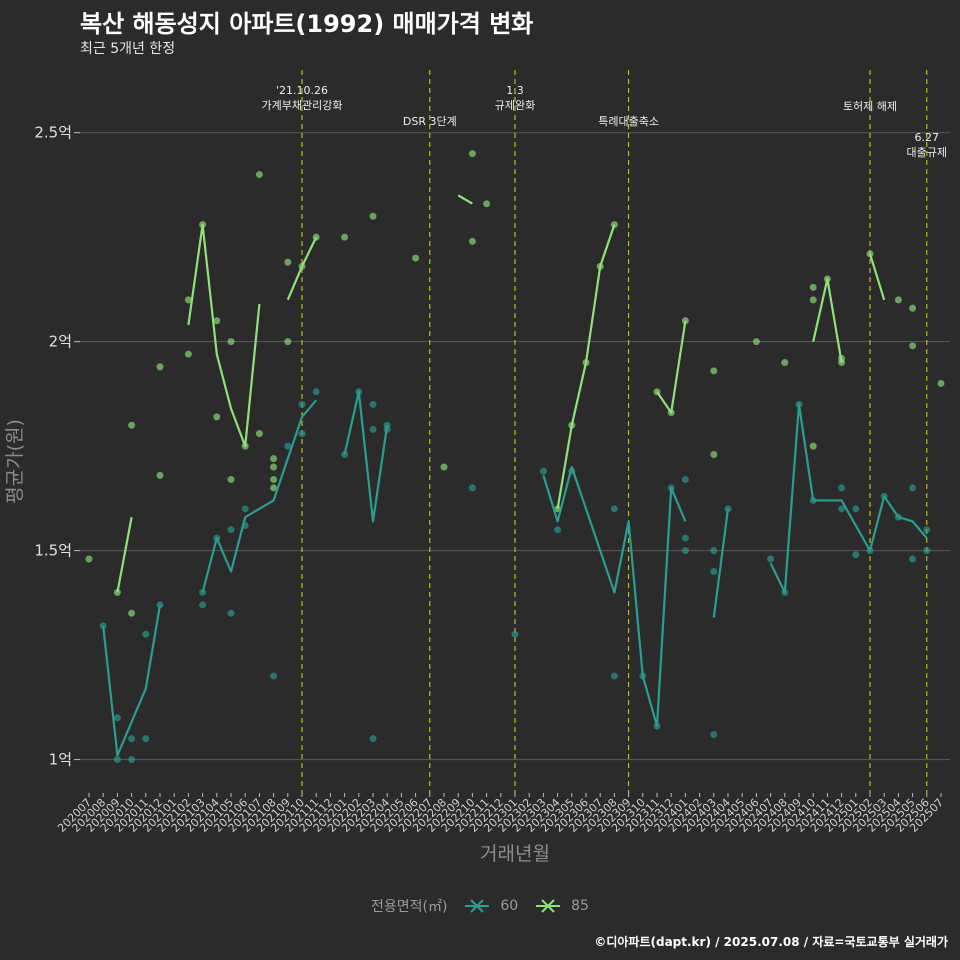 This screenshot has width=960, height=960. What do you see at coordinates (509, 906) in the screenshot?
I see `legend-label-60: 60` at bounding box center [509, 906].